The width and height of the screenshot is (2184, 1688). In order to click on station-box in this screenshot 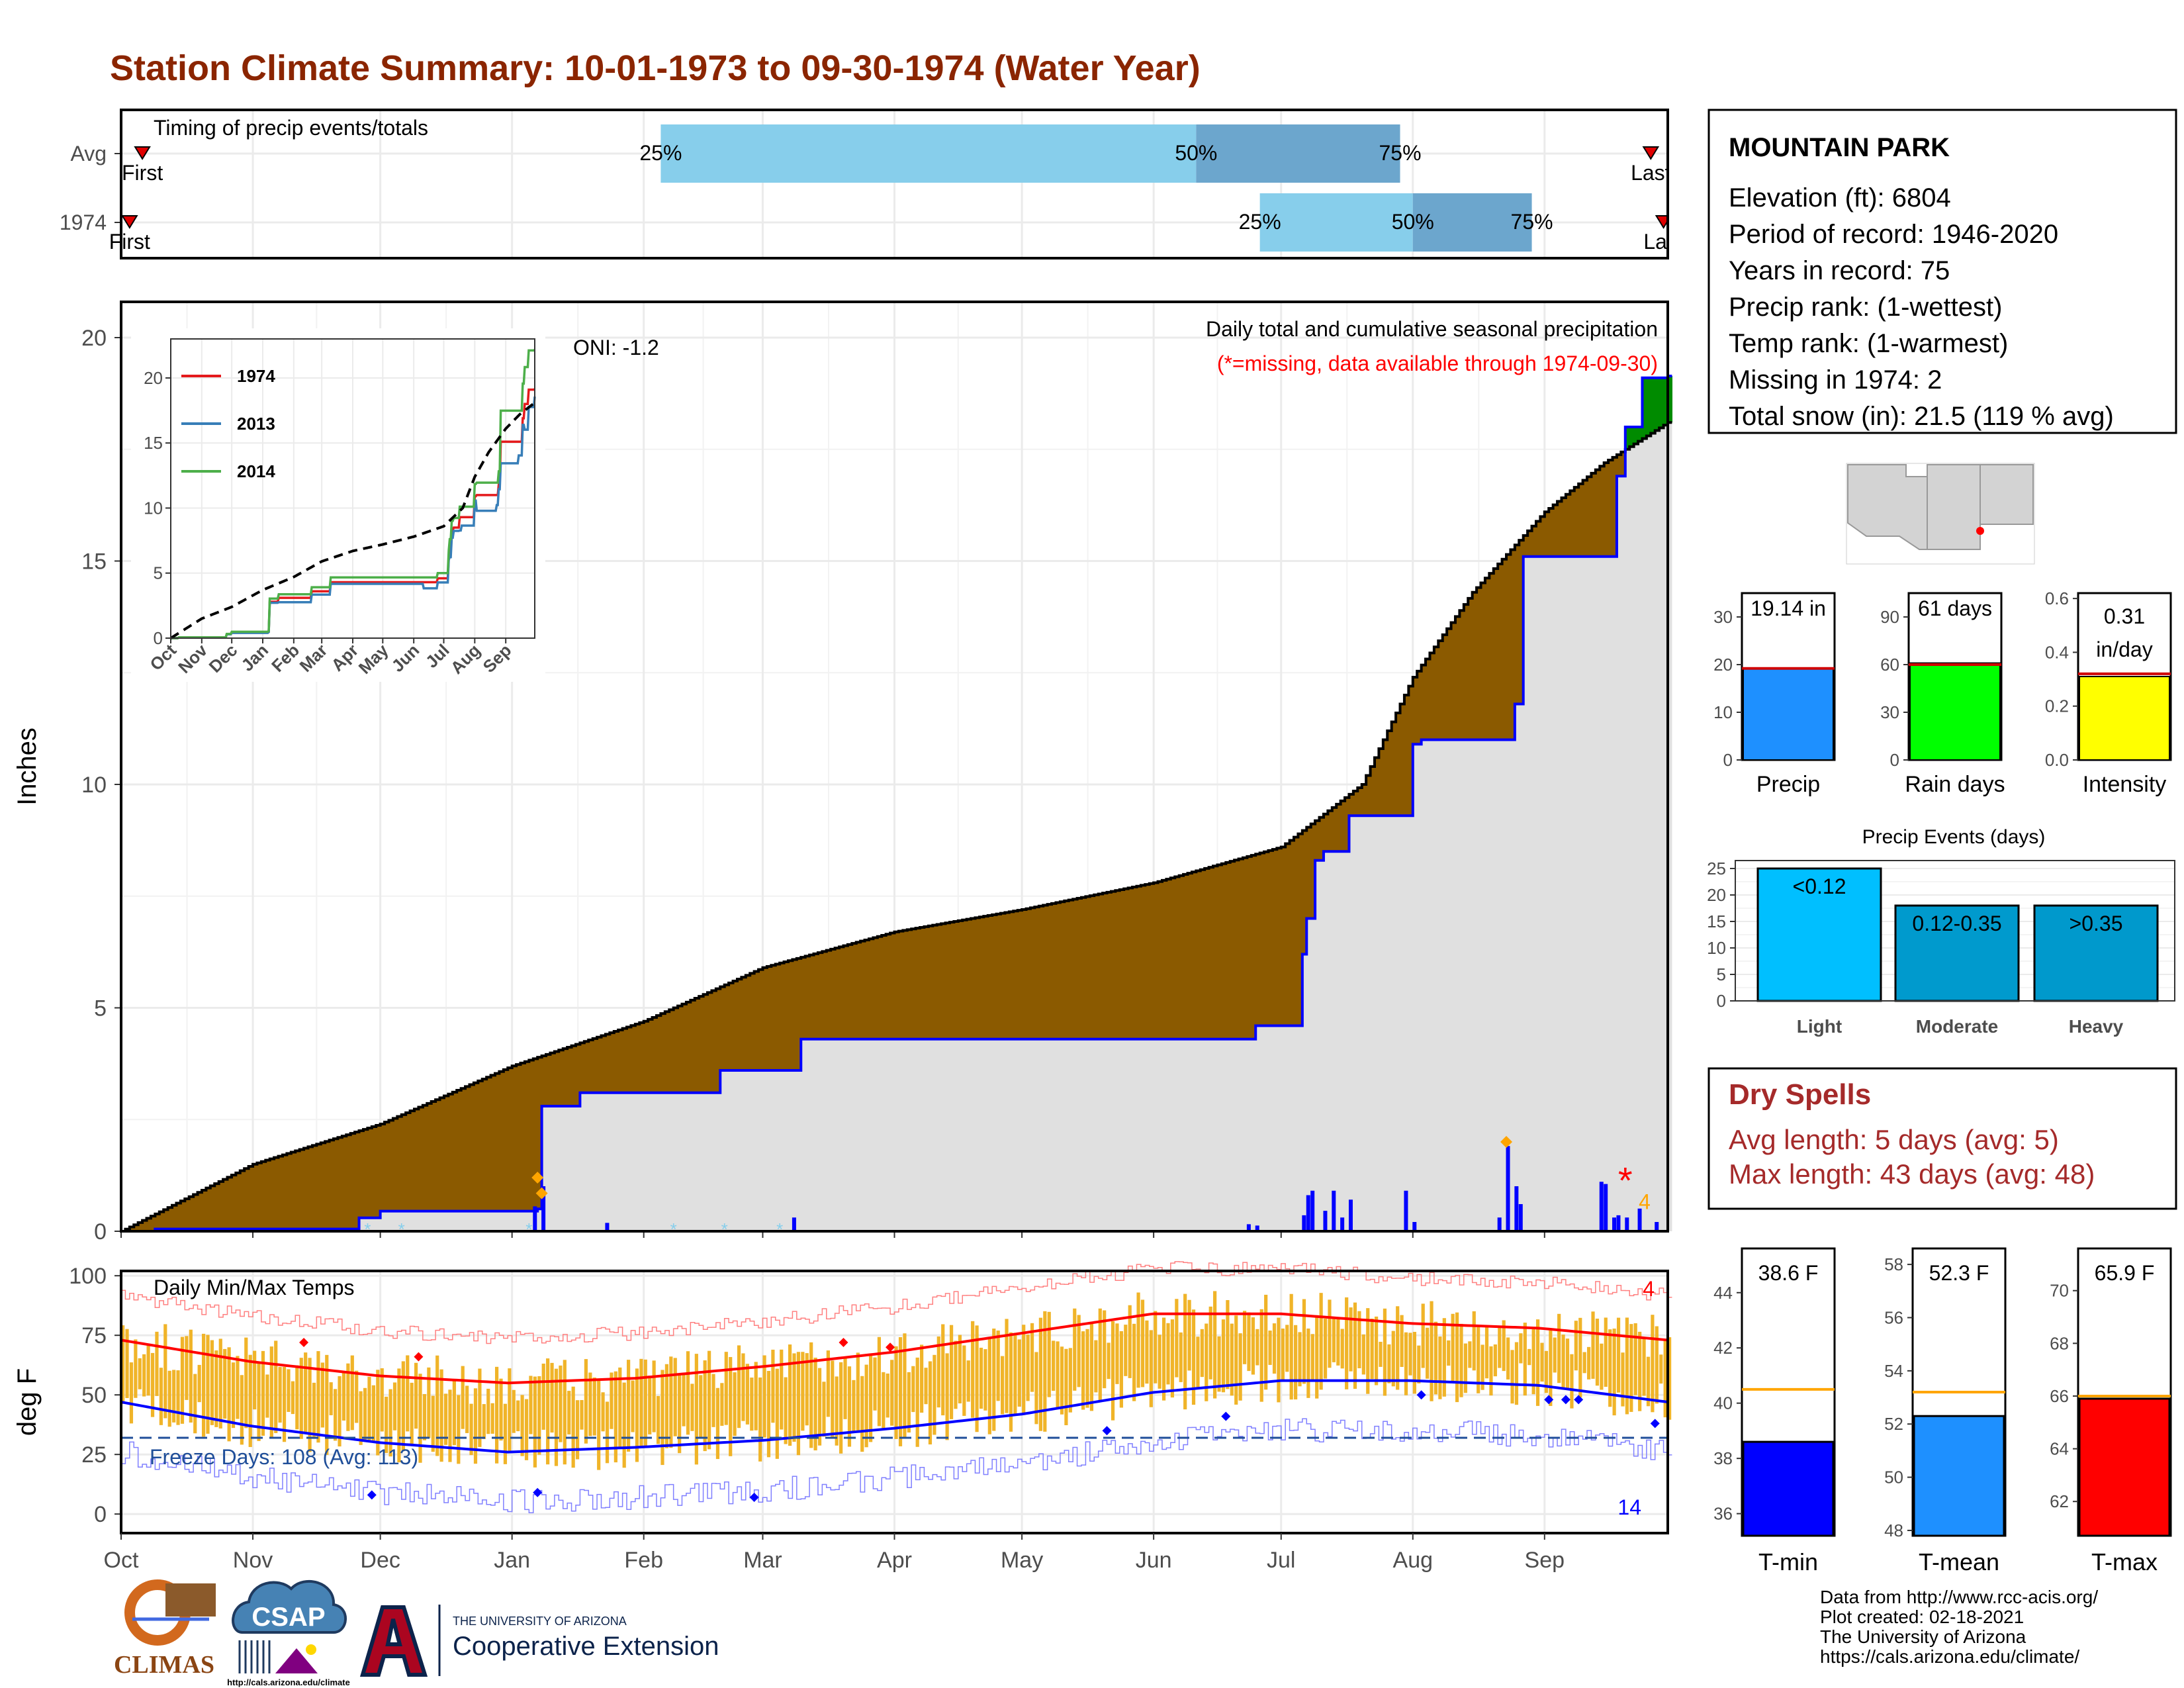, I will do `click(1942, 271)`.